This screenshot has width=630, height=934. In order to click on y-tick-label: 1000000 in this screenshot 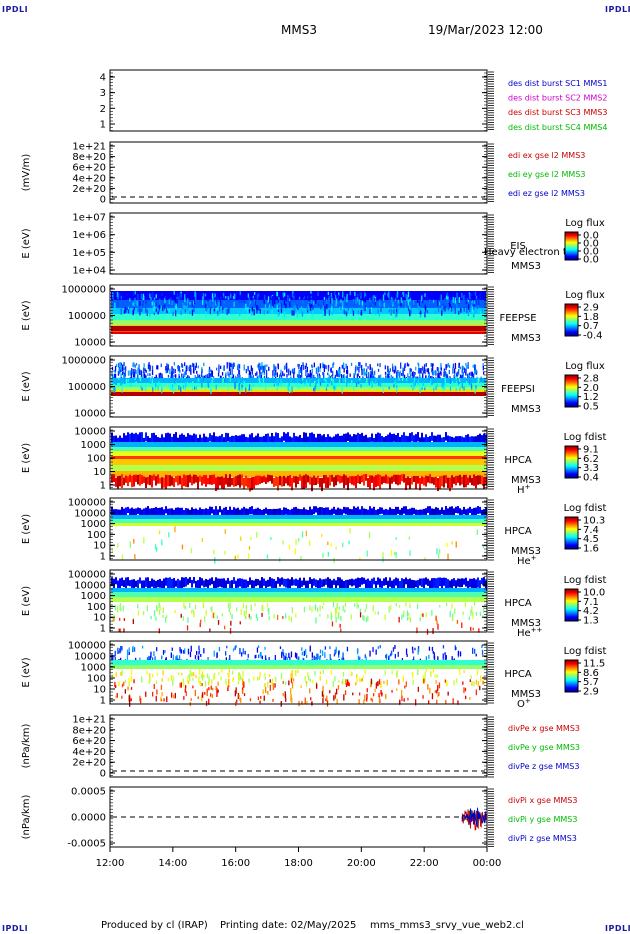, I will do `click(83, 361)`.